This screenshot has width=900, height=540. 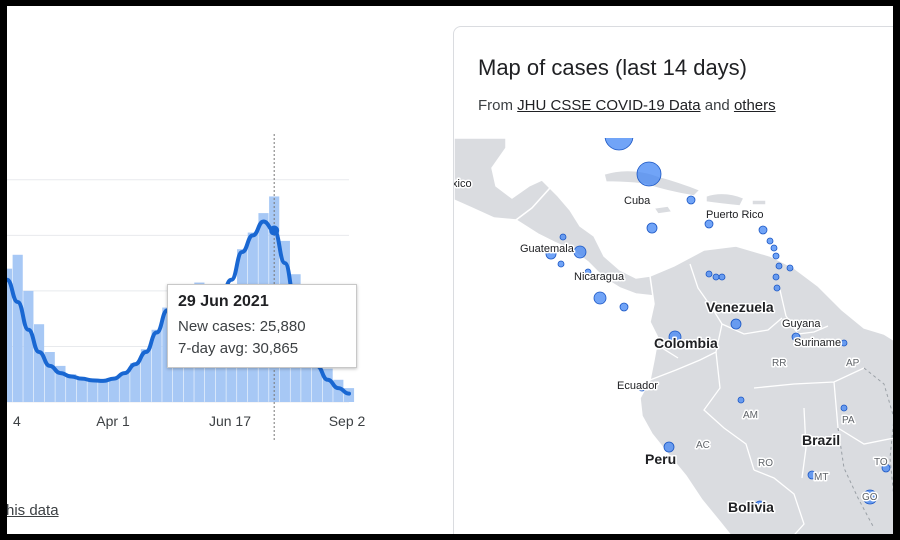 I want to click on land-mexico, so click(x=503, y=179).